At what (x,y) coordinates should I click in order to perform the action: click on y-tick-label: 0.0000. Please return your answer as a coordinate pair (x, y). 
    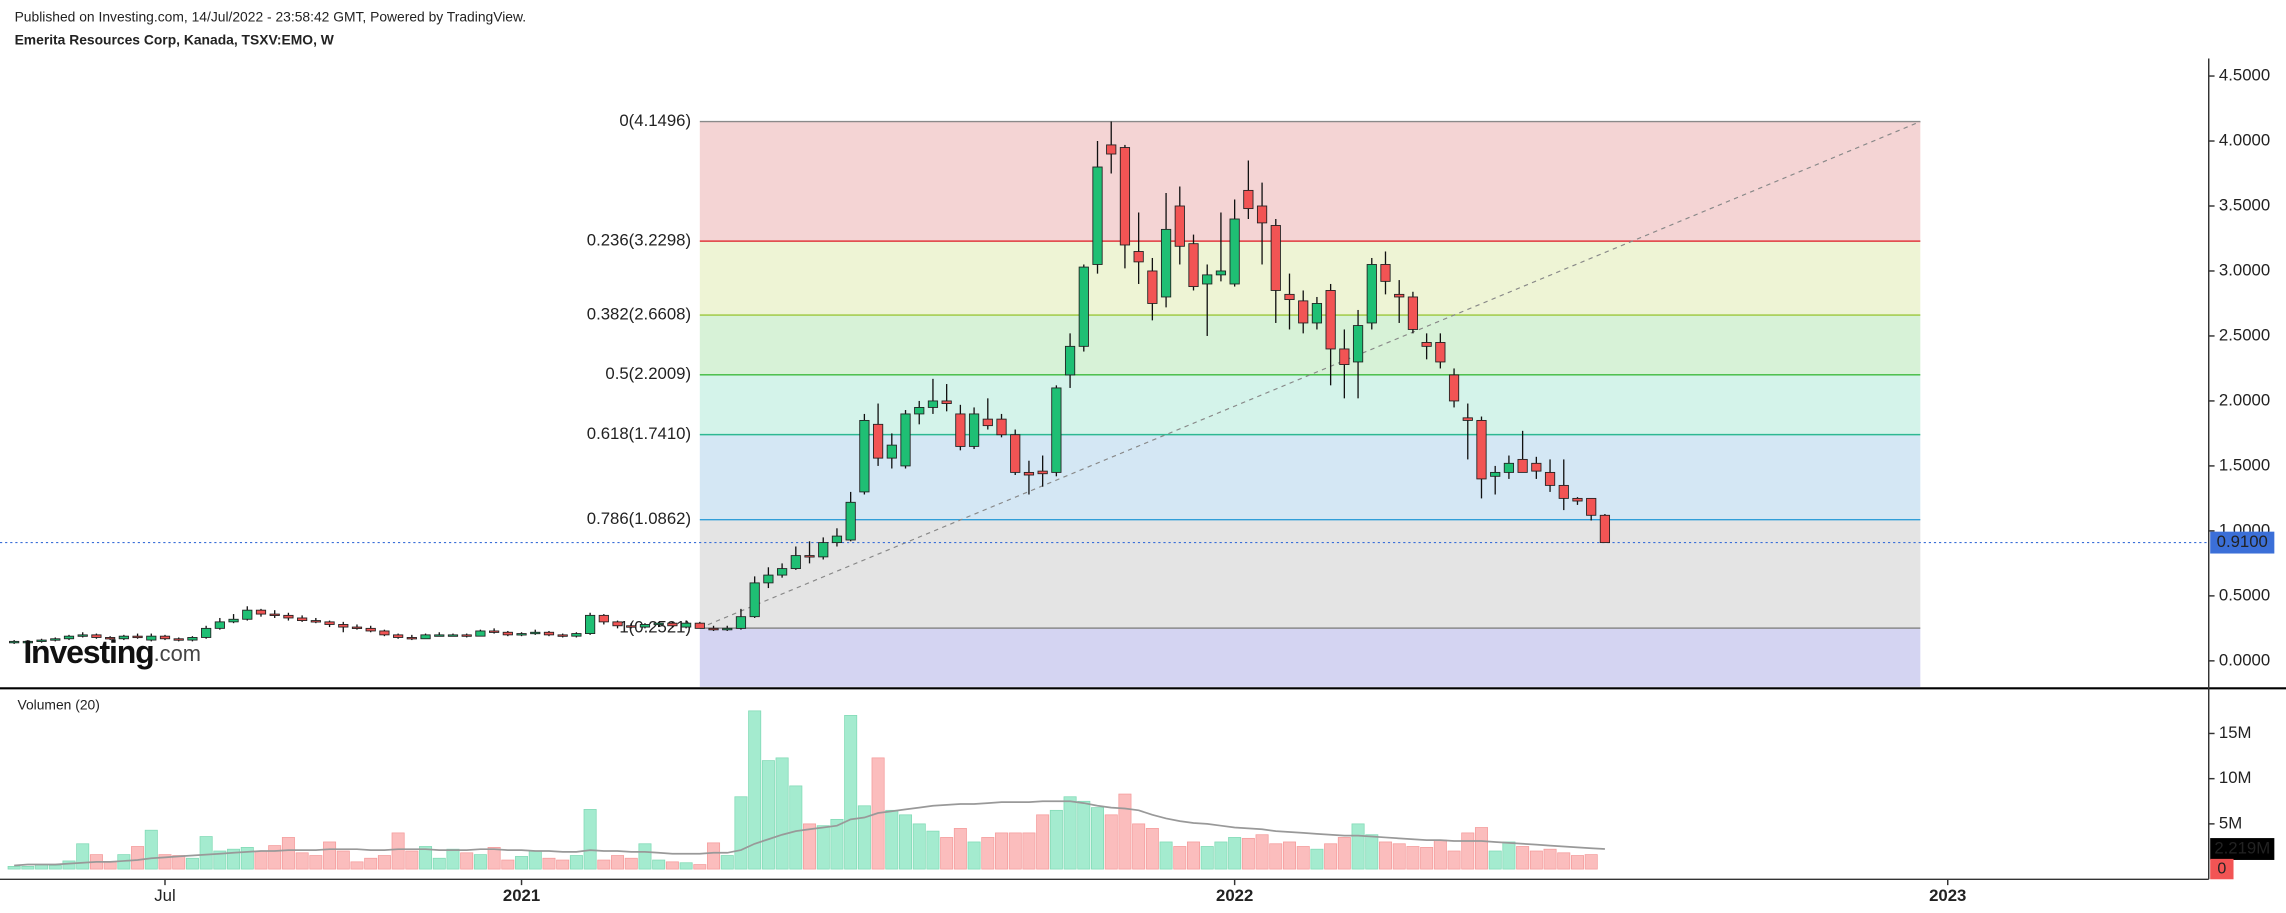
    Looking at the image, I should click on (2244, 659).